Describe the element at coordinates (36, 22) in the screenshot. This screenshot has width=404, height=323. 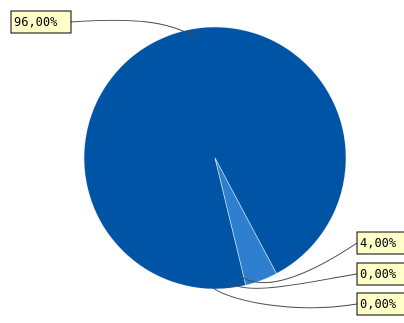
I see `data-label-text: 96,00%` at that location.